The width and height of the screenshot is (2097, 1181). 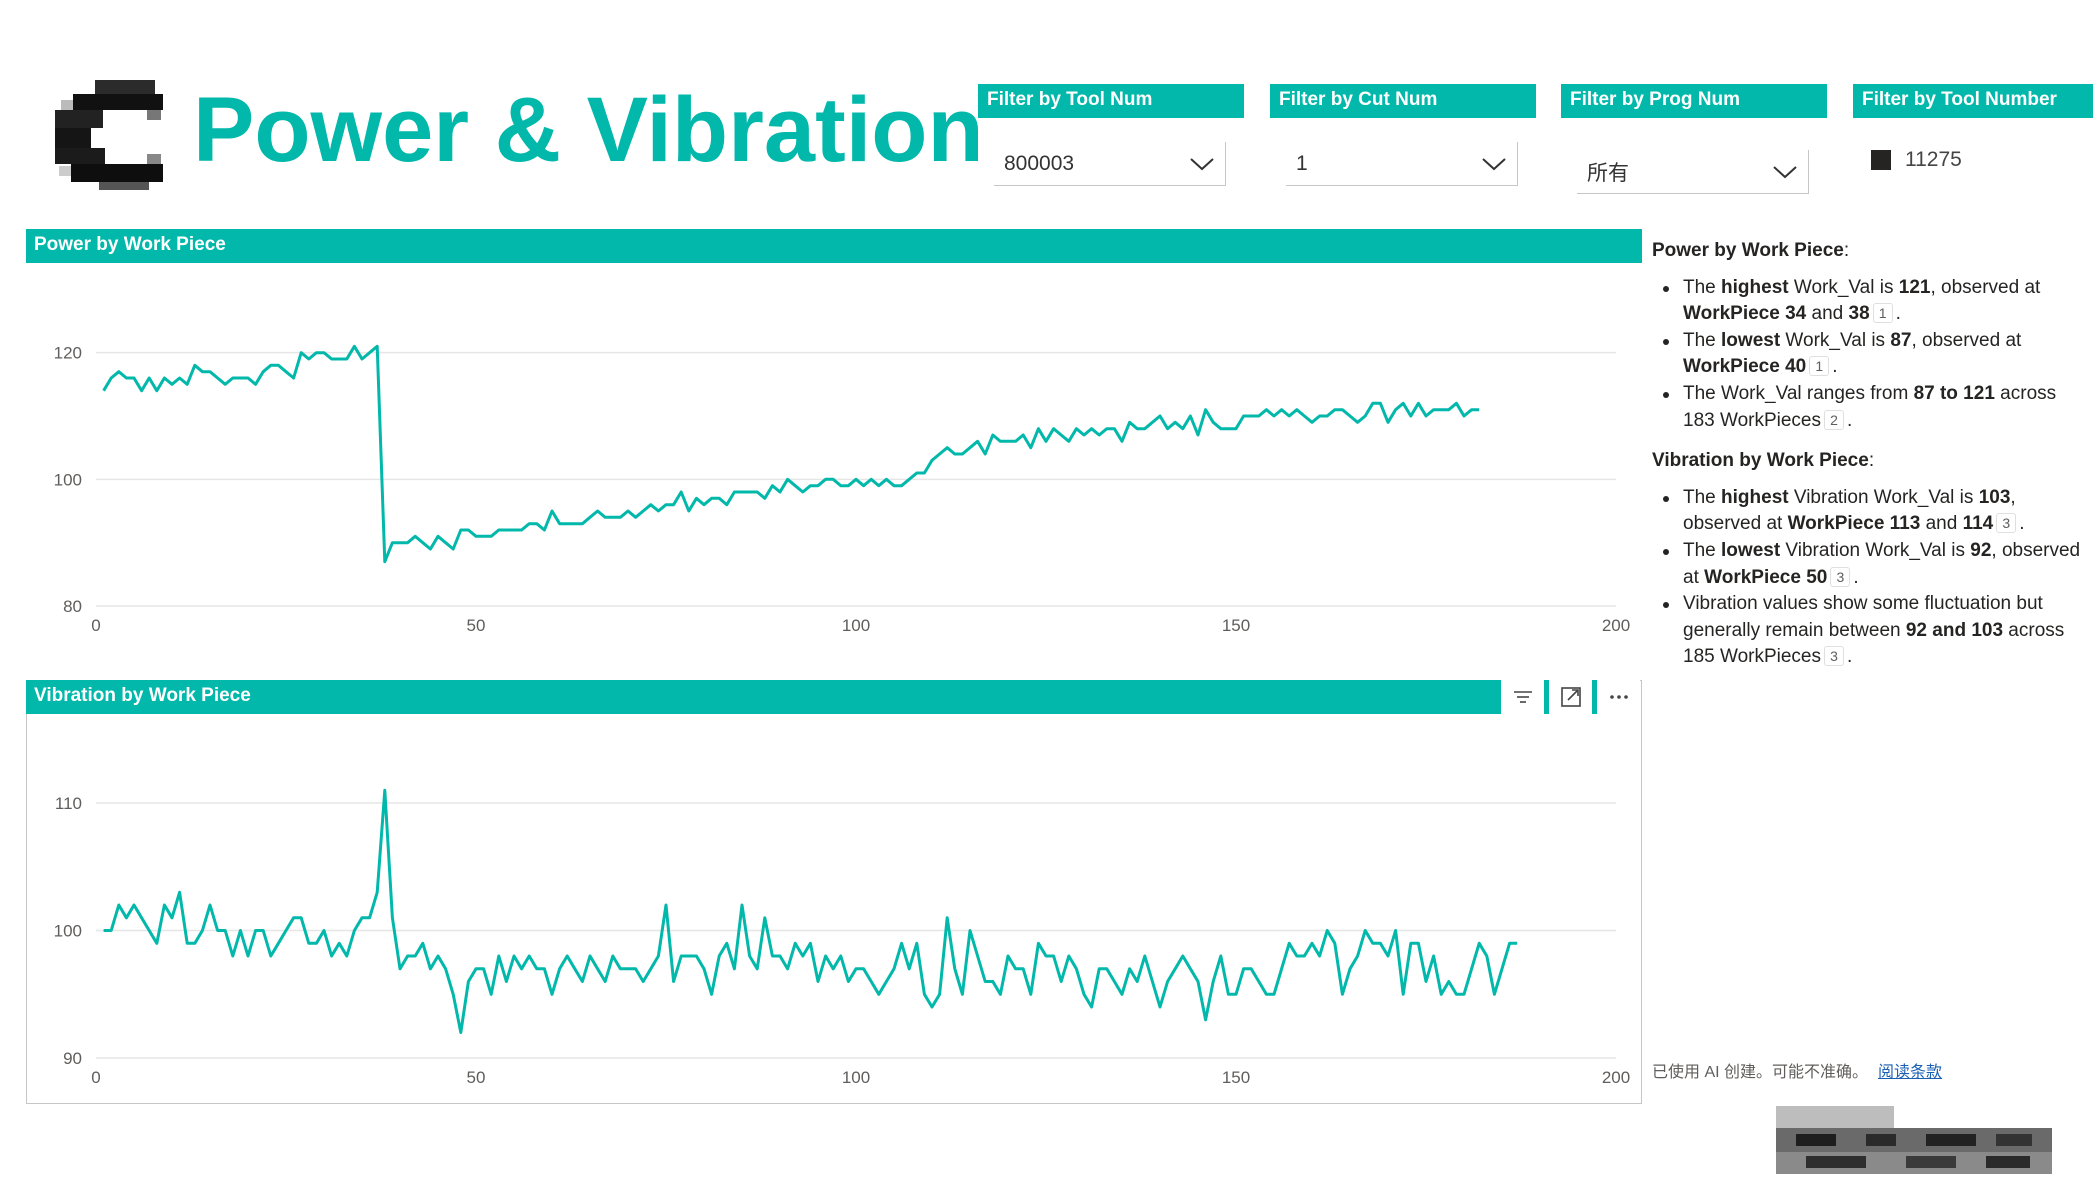 I want to click on vibration-visual-title: Vibration by Work Piece, so click(x=763, y=697).